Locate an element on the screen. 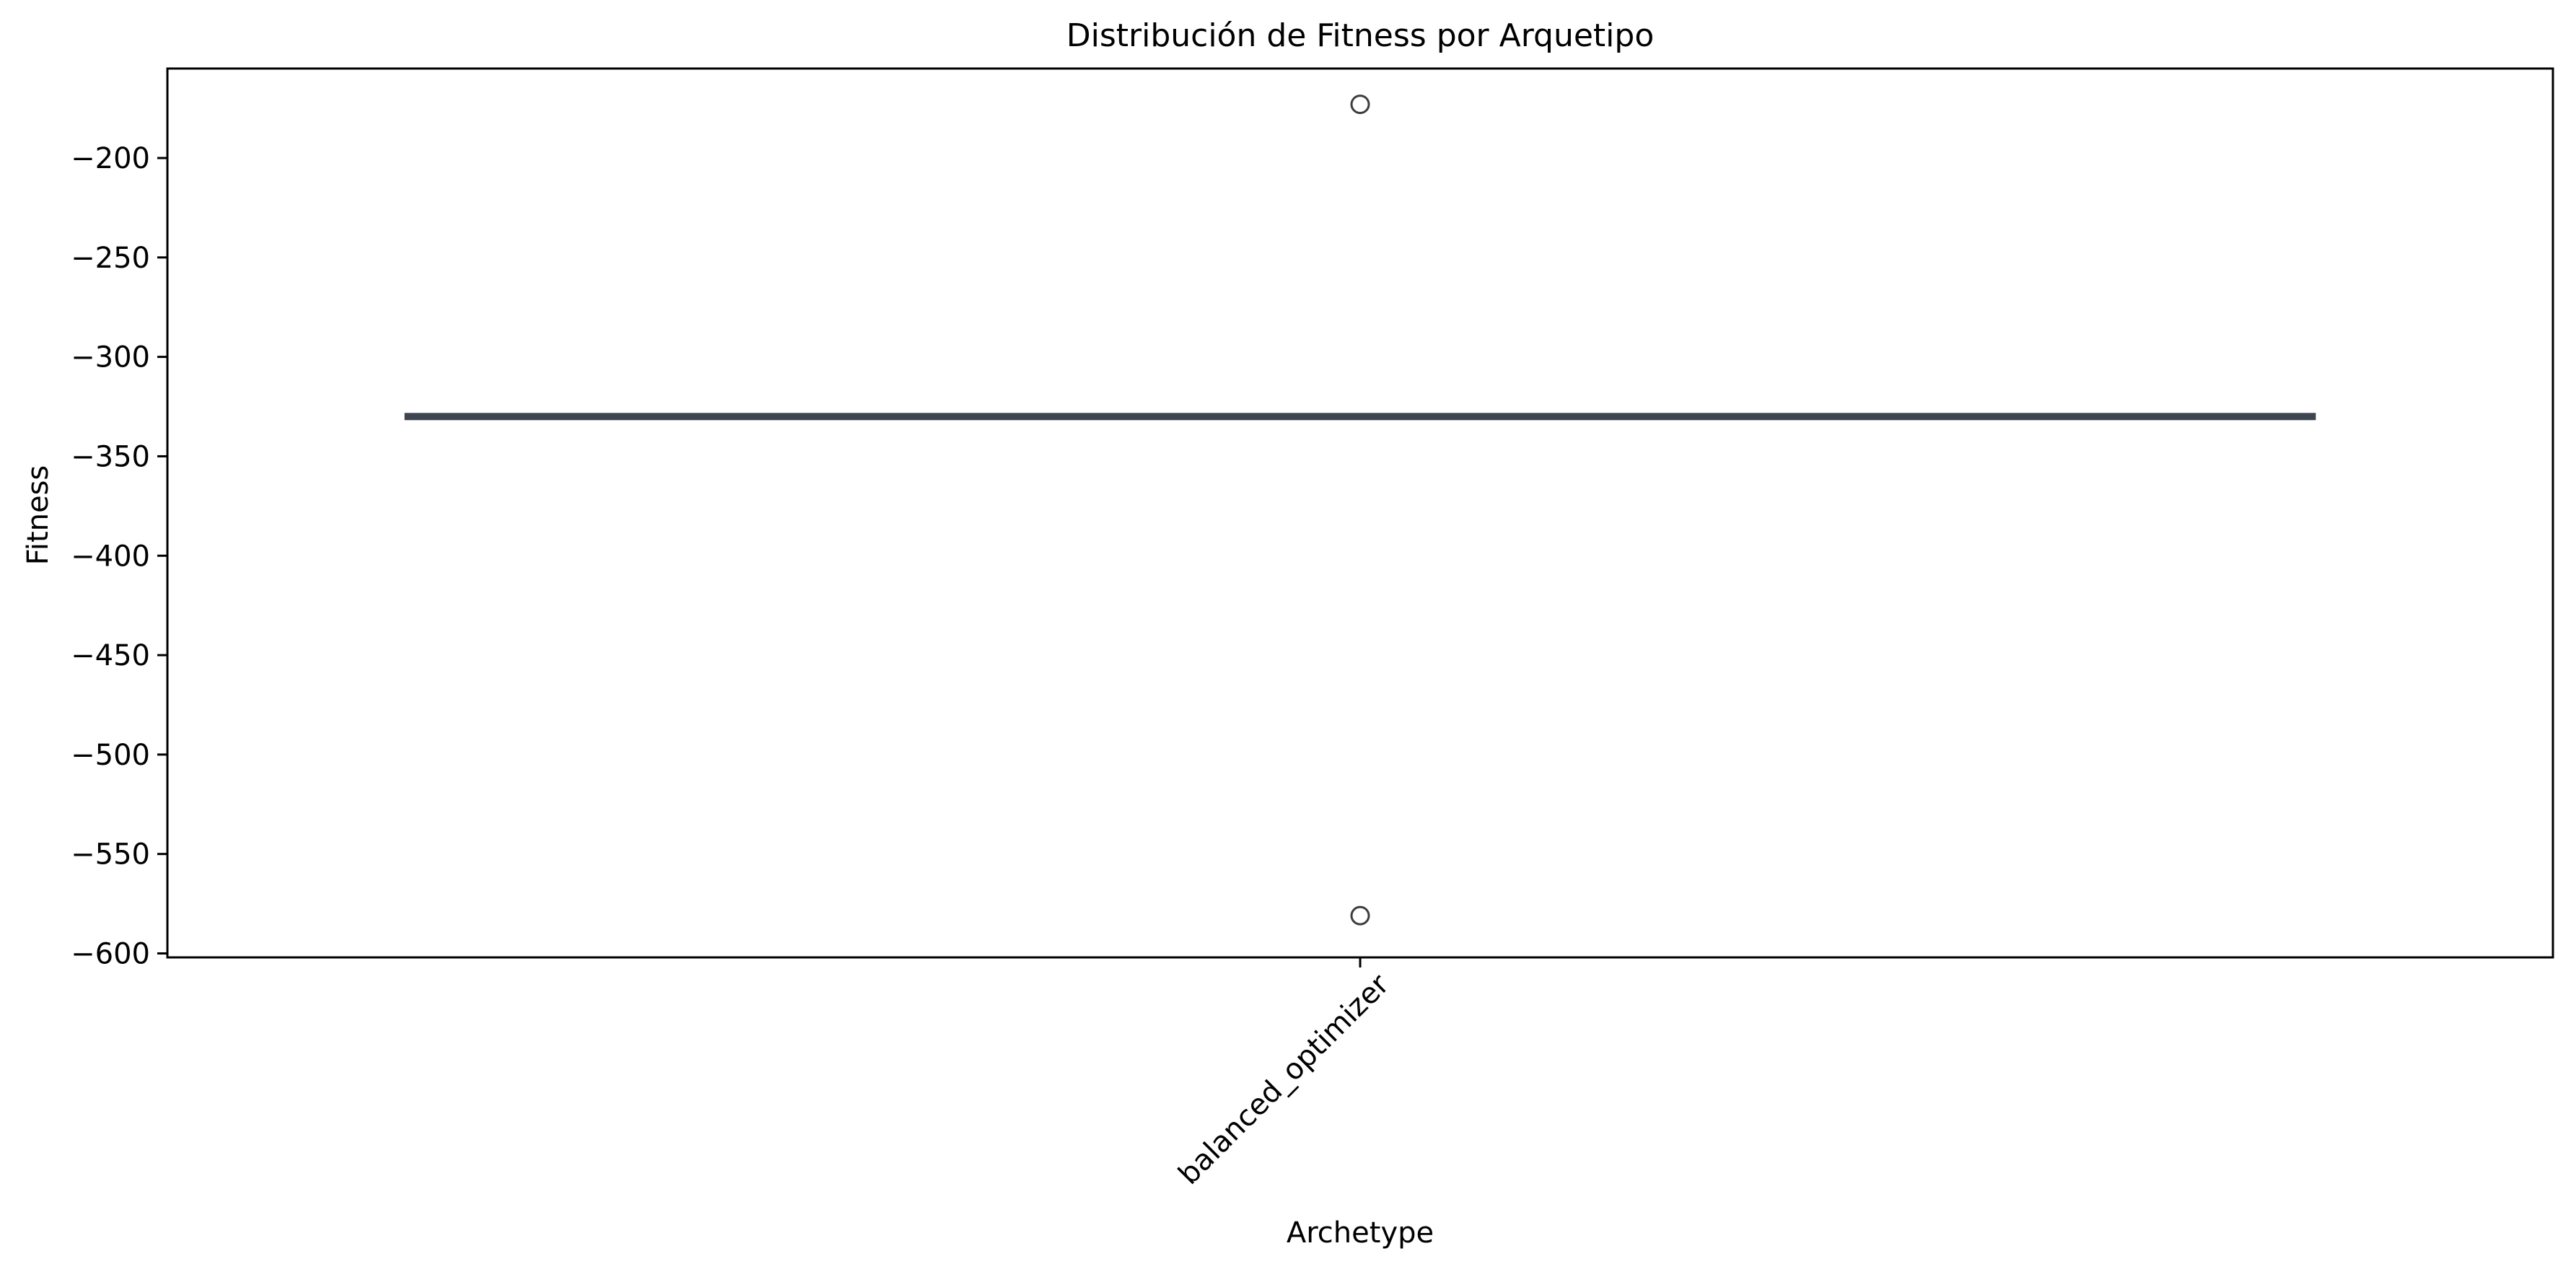 This screenshot has width=2576, height=1277. y-axis-label: Fitness is located at coordinates (38, 515).